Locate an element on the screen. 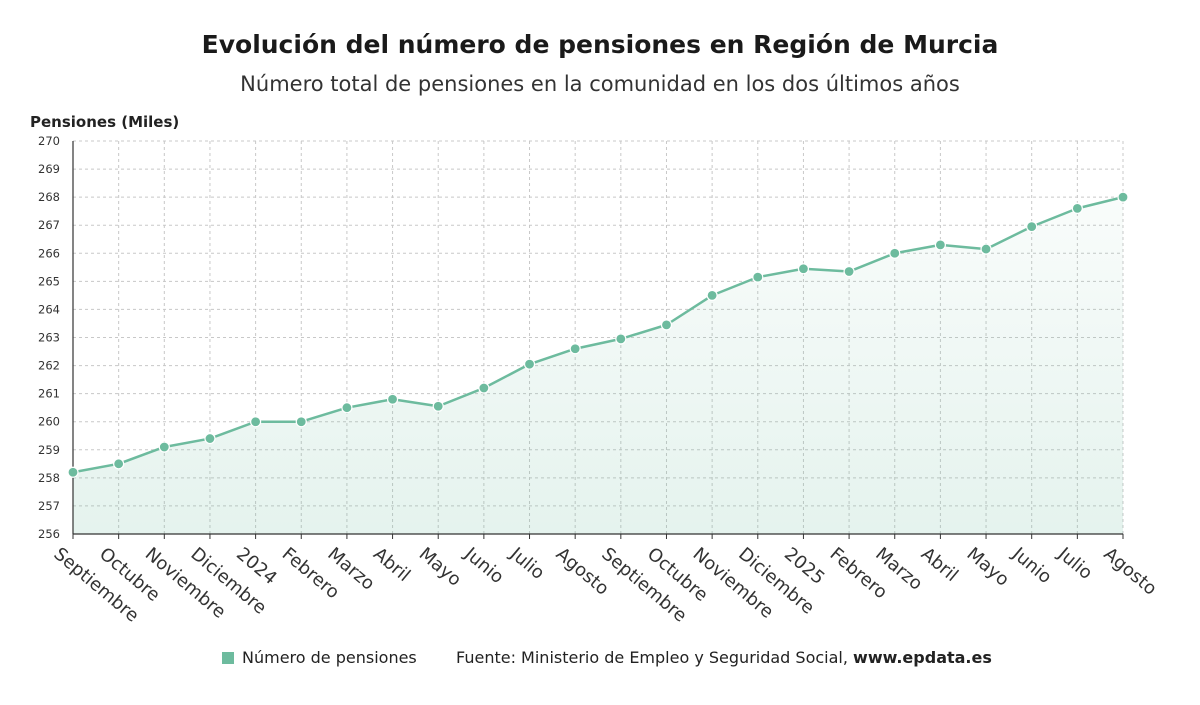  y-tick-label: 269 is located at coordinates (49, 169).